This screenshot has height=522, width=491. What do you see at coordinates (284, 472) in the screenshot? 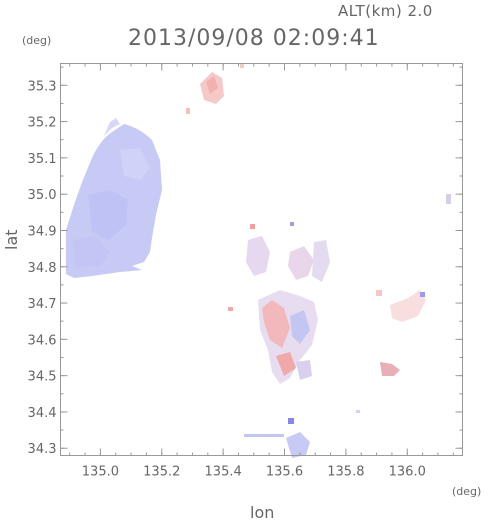
I see `tick-label: 135.6` at bounding box center [284, 472].